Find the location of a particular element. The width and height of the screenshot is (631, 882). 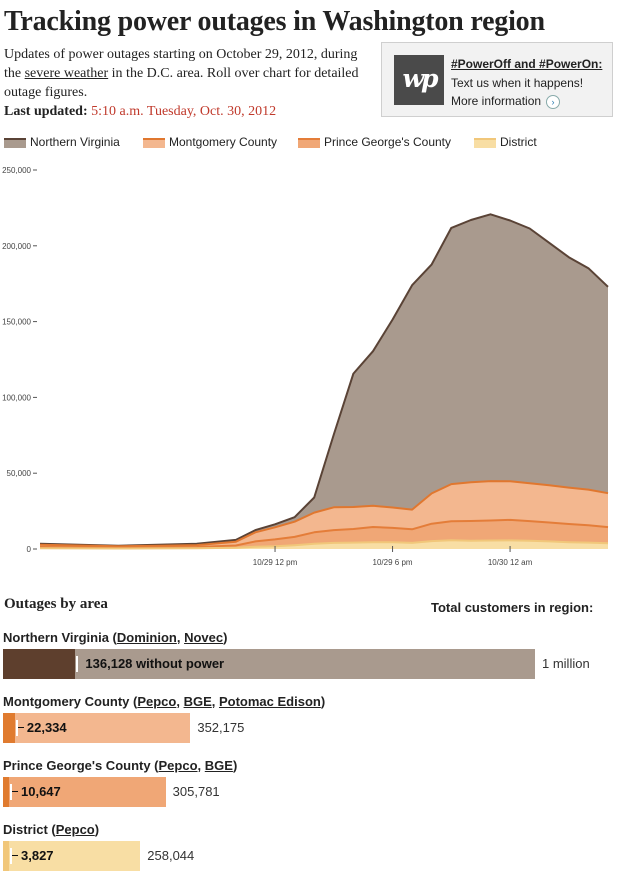

outage-count-label: 10,647 is located at coordinates (41, 791).